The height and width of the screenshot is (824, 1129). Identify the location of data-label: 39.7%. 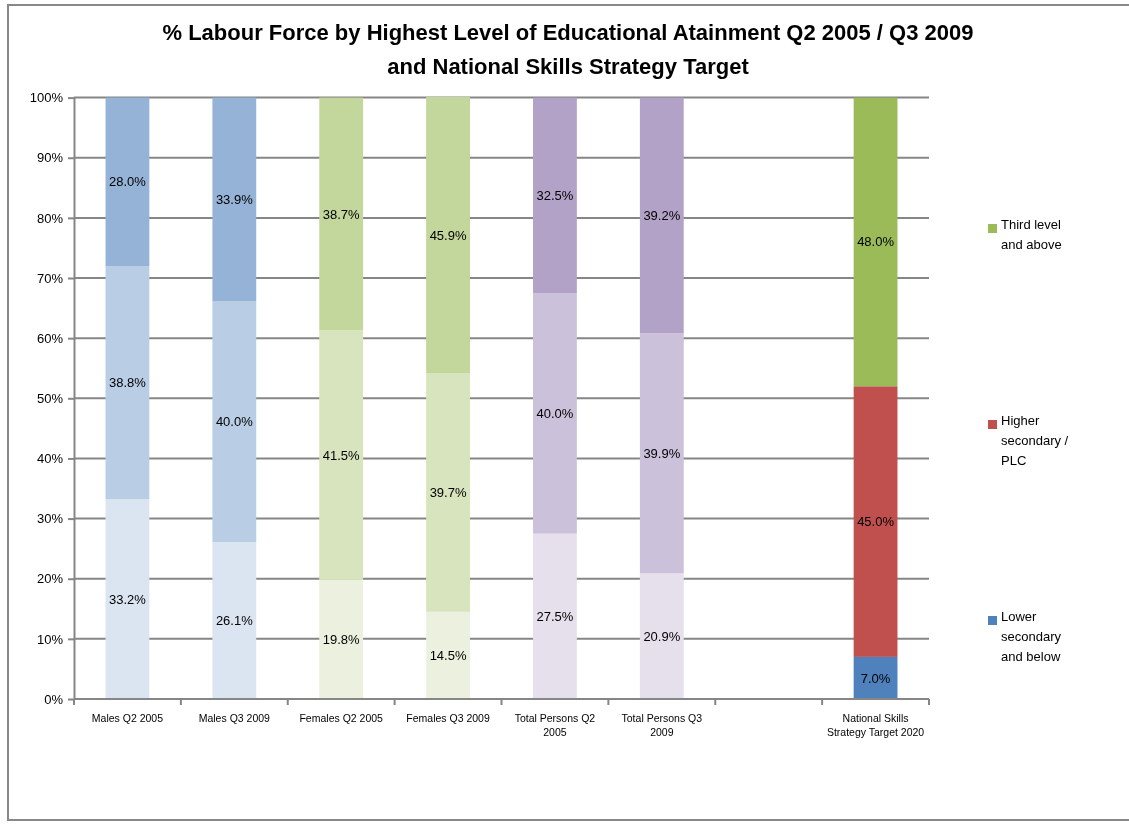
(448, 492).